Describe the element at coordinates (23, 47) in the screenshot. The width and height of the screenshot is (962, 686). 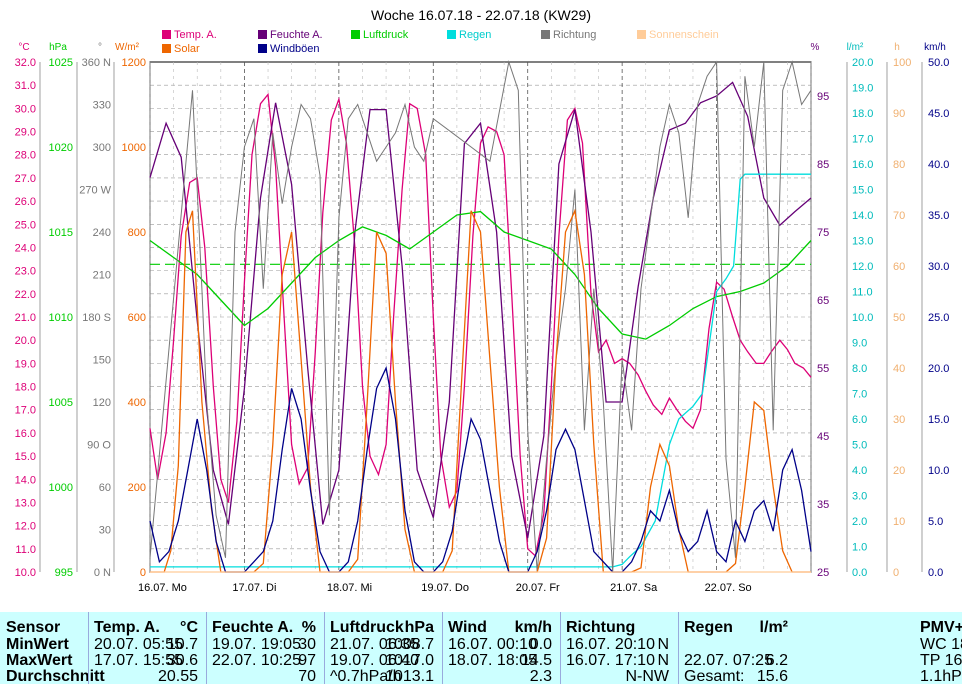
I see `axis-unit-temp: °C` at that location.